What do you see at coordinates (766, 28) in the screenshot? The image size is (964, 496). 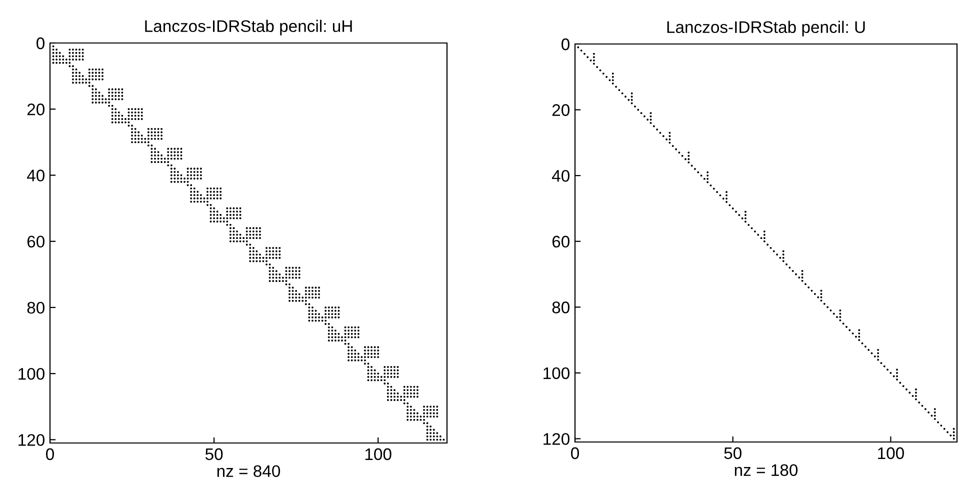 I see `chart-title: Lanczos-IDRStab pencil: U` at bounding box center [766, 28].